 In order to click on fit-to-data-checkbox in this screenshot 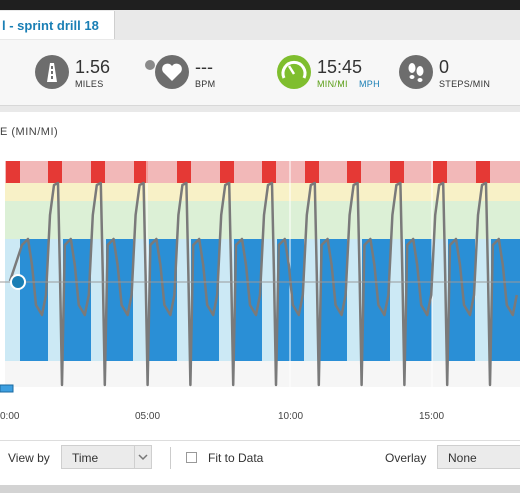, I will do `click(191, 457)`.